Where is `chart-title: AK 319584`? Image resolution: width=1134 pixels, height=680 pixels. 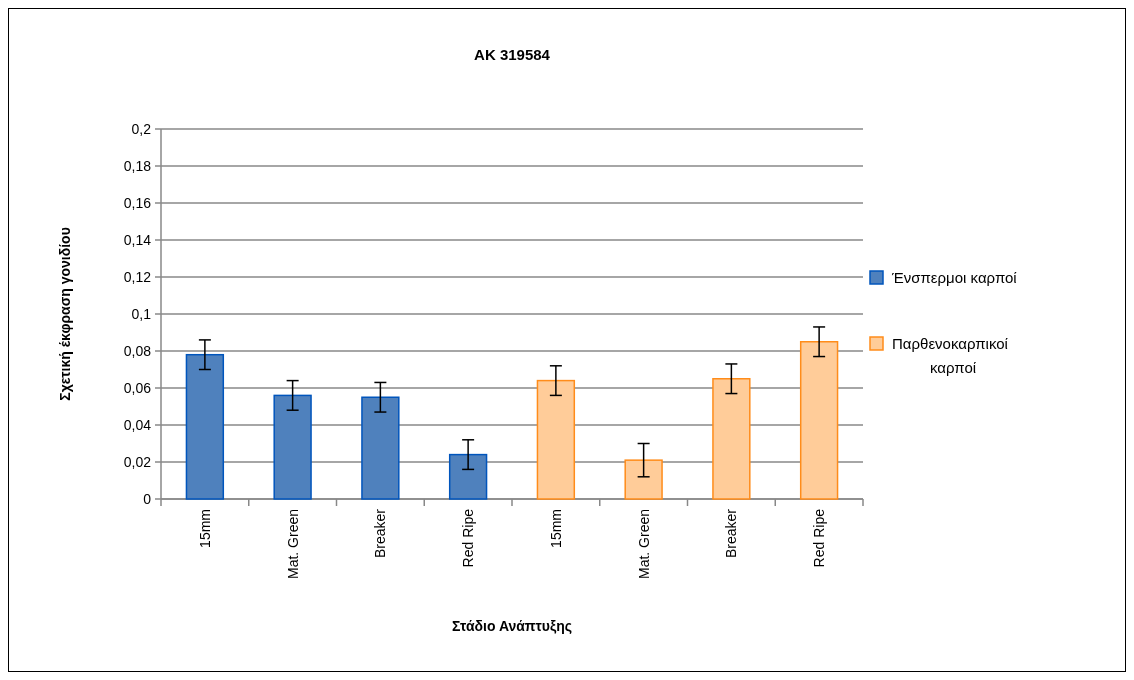
chart-title: AK 319584 is located at coordinates (512, 54).